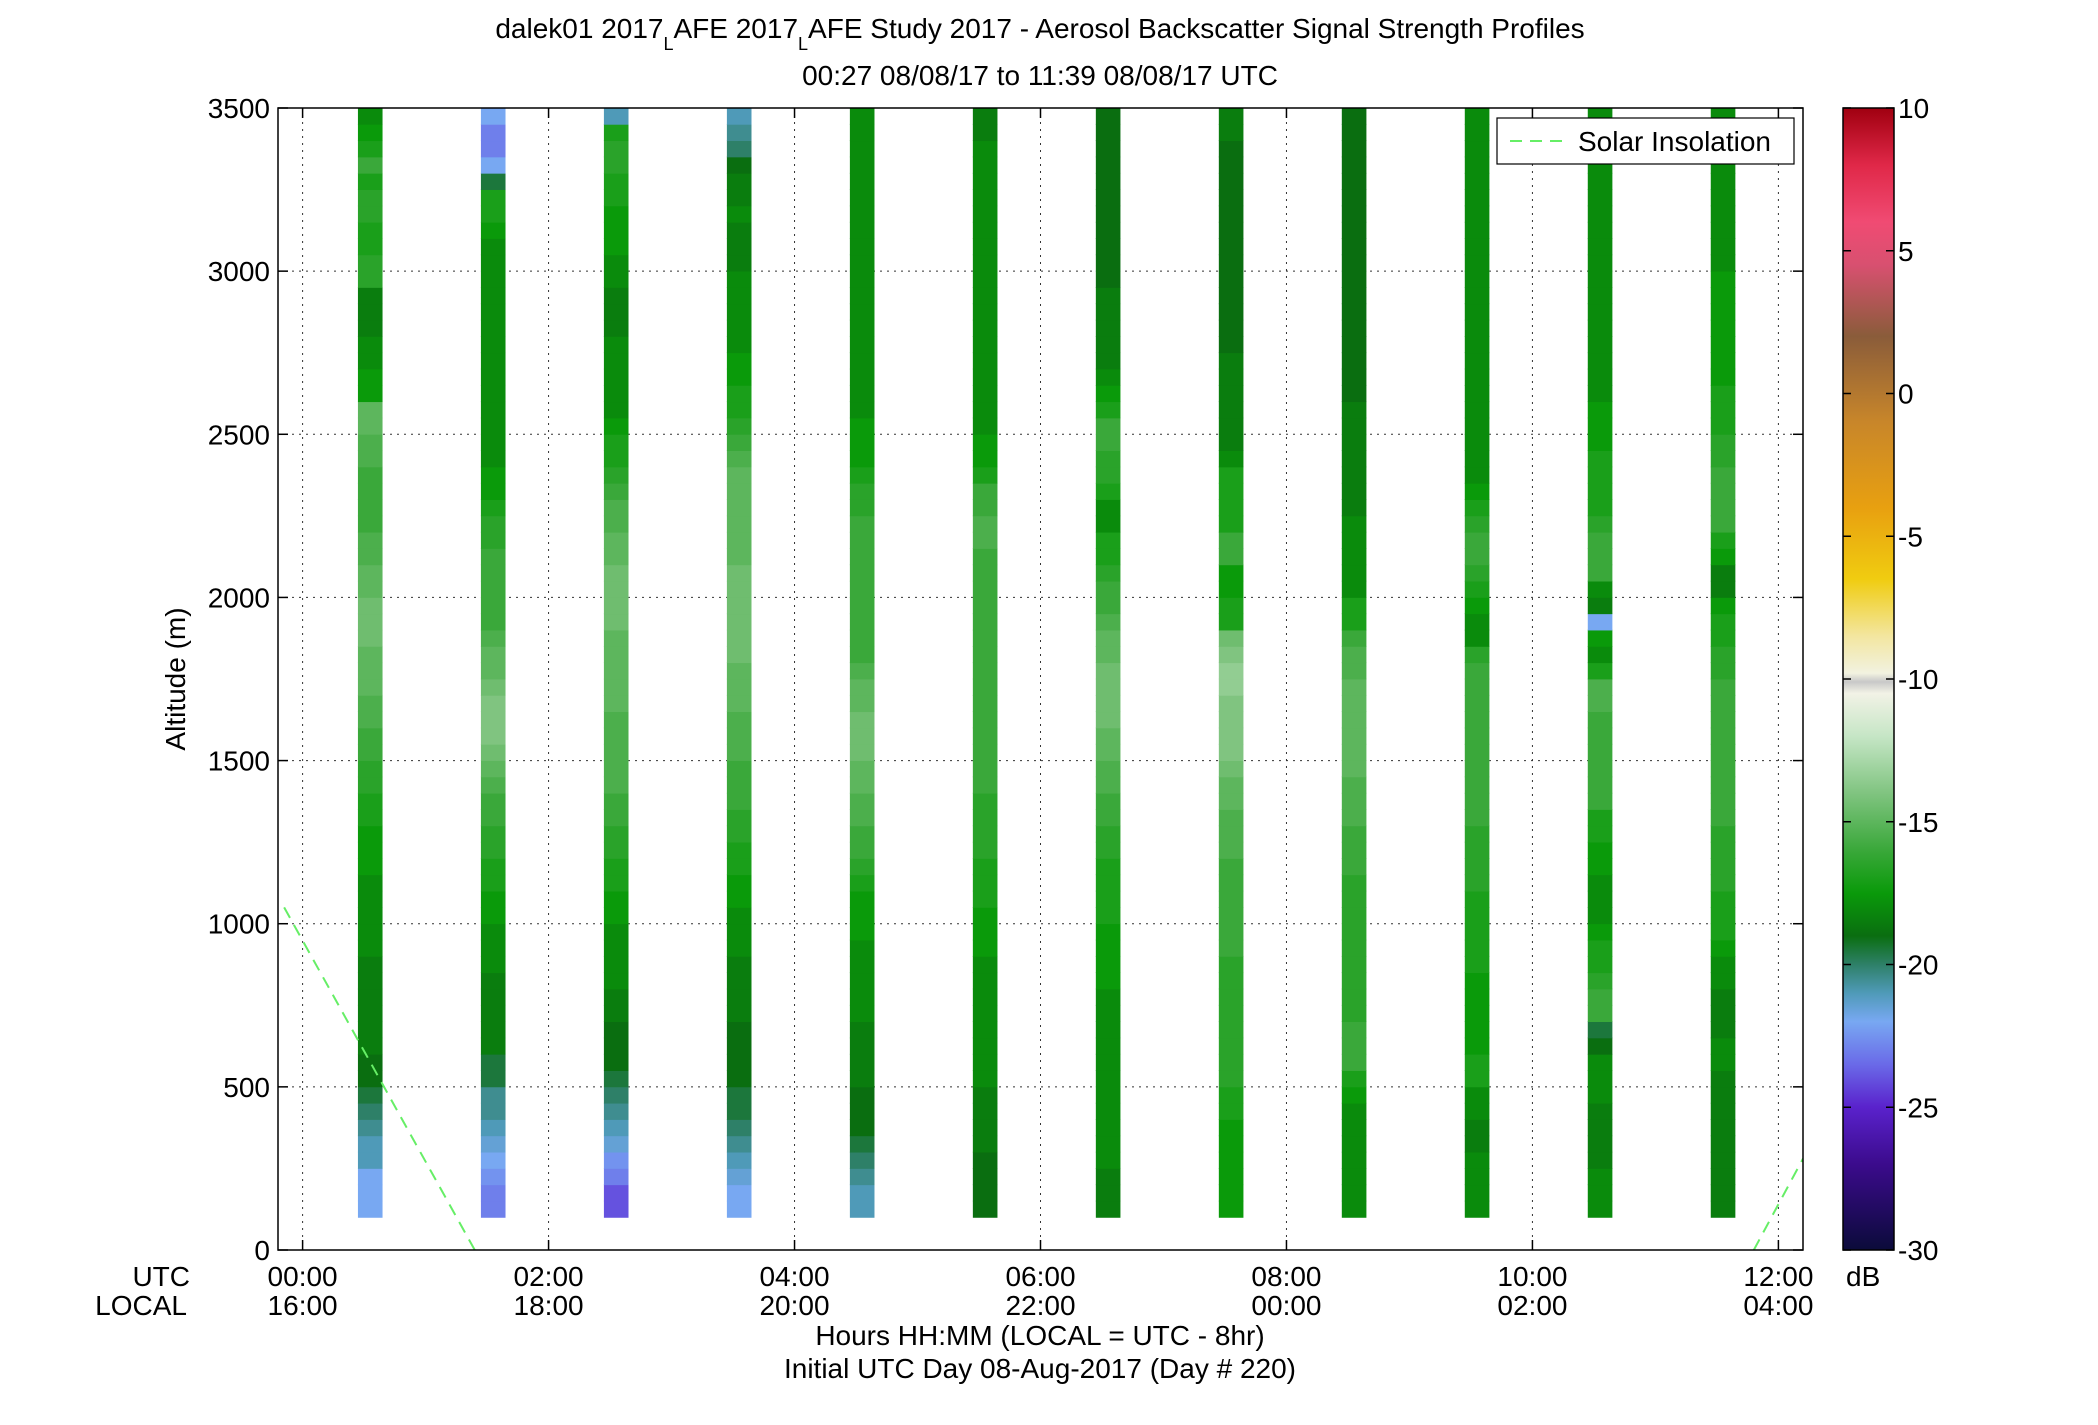 Image resolution: width=2098 pixels, height=1425 pixels. What do you see at coordinates (1778, 1305) in the screenshot?
I see `x-tick-label-local-6: 04:00` at bounding box center [1778, 1305].